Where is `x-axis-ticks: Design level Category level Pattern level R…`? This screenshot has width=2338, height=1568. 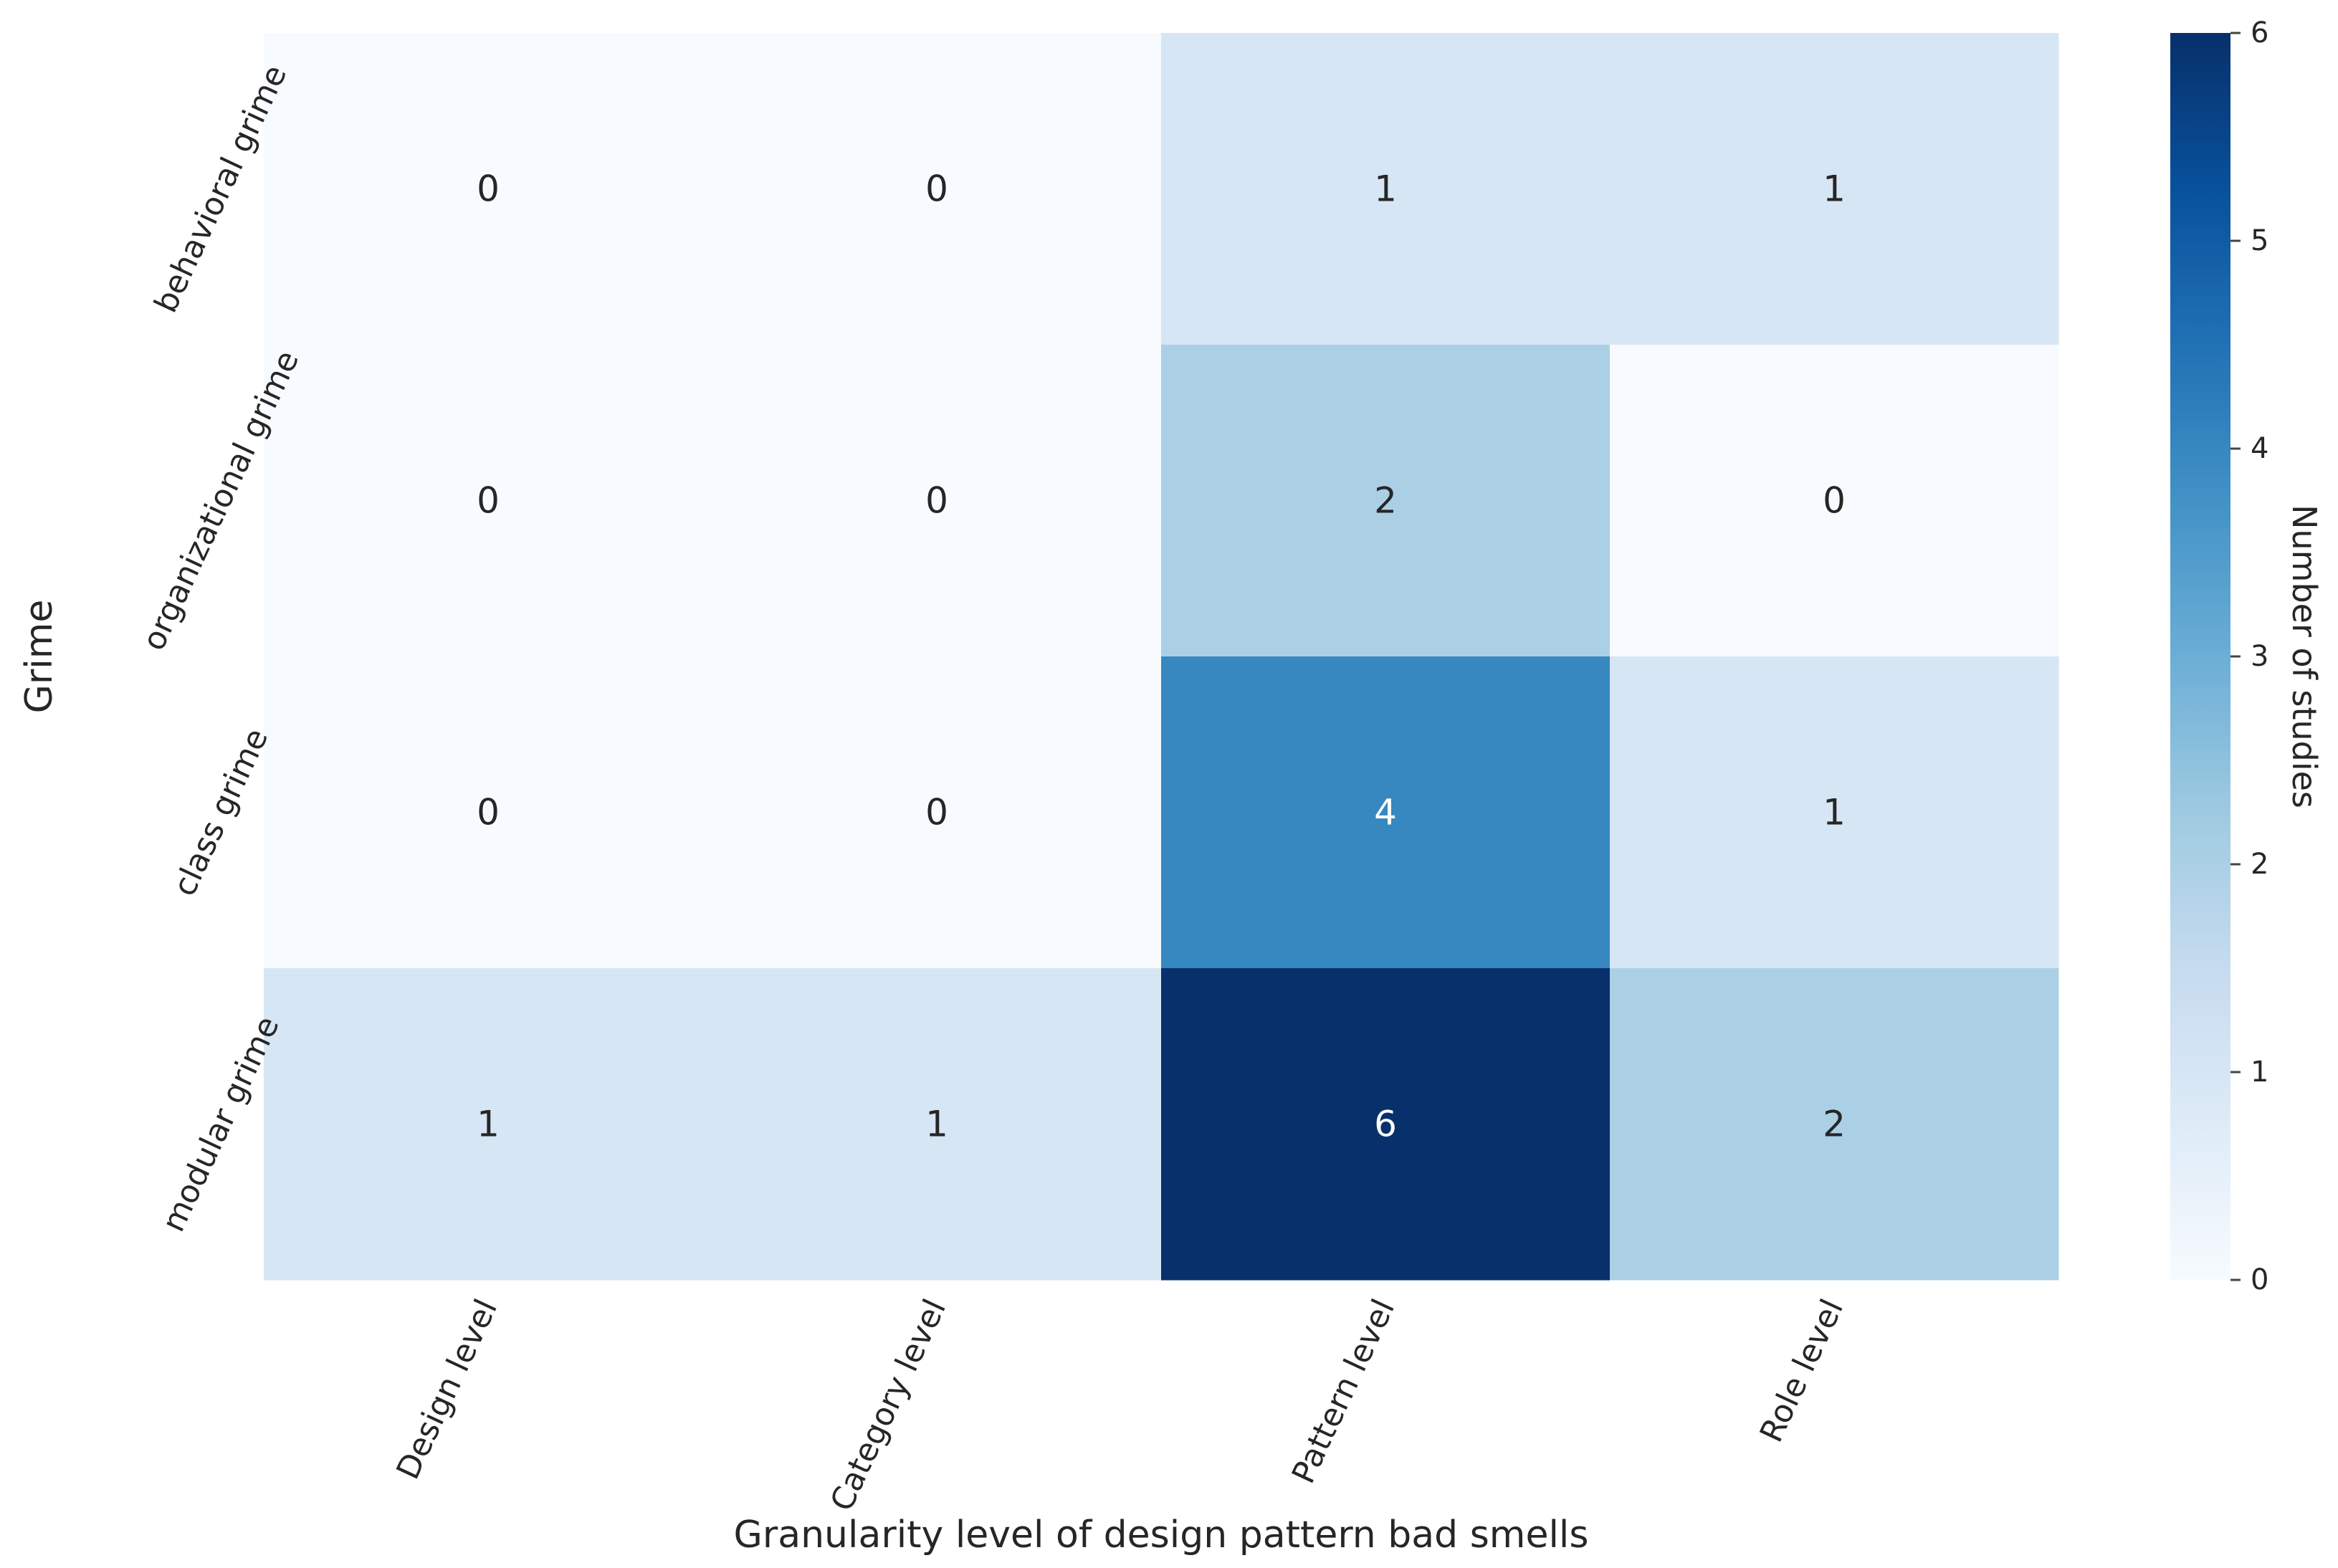
x-axis-ticks: Design level Category level Pattern level R… is located at coordinates (1120, 1405).